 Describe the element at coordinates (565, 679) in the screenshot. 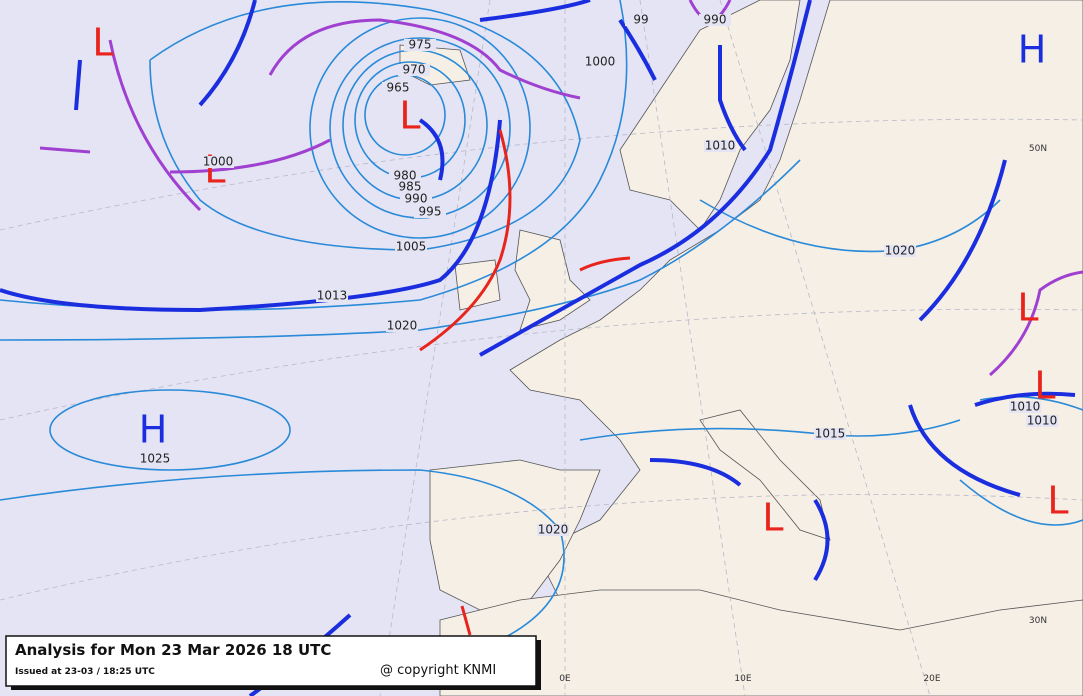

I see `grid-label: 0E` at that location.